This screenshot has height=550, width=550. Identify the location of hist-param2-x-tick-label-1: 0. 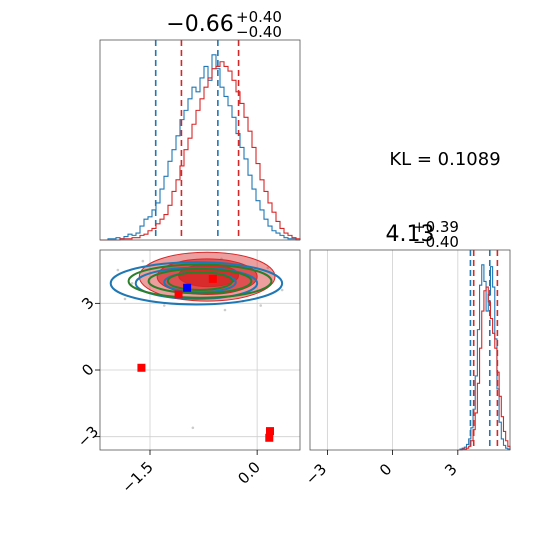
(385, 469).